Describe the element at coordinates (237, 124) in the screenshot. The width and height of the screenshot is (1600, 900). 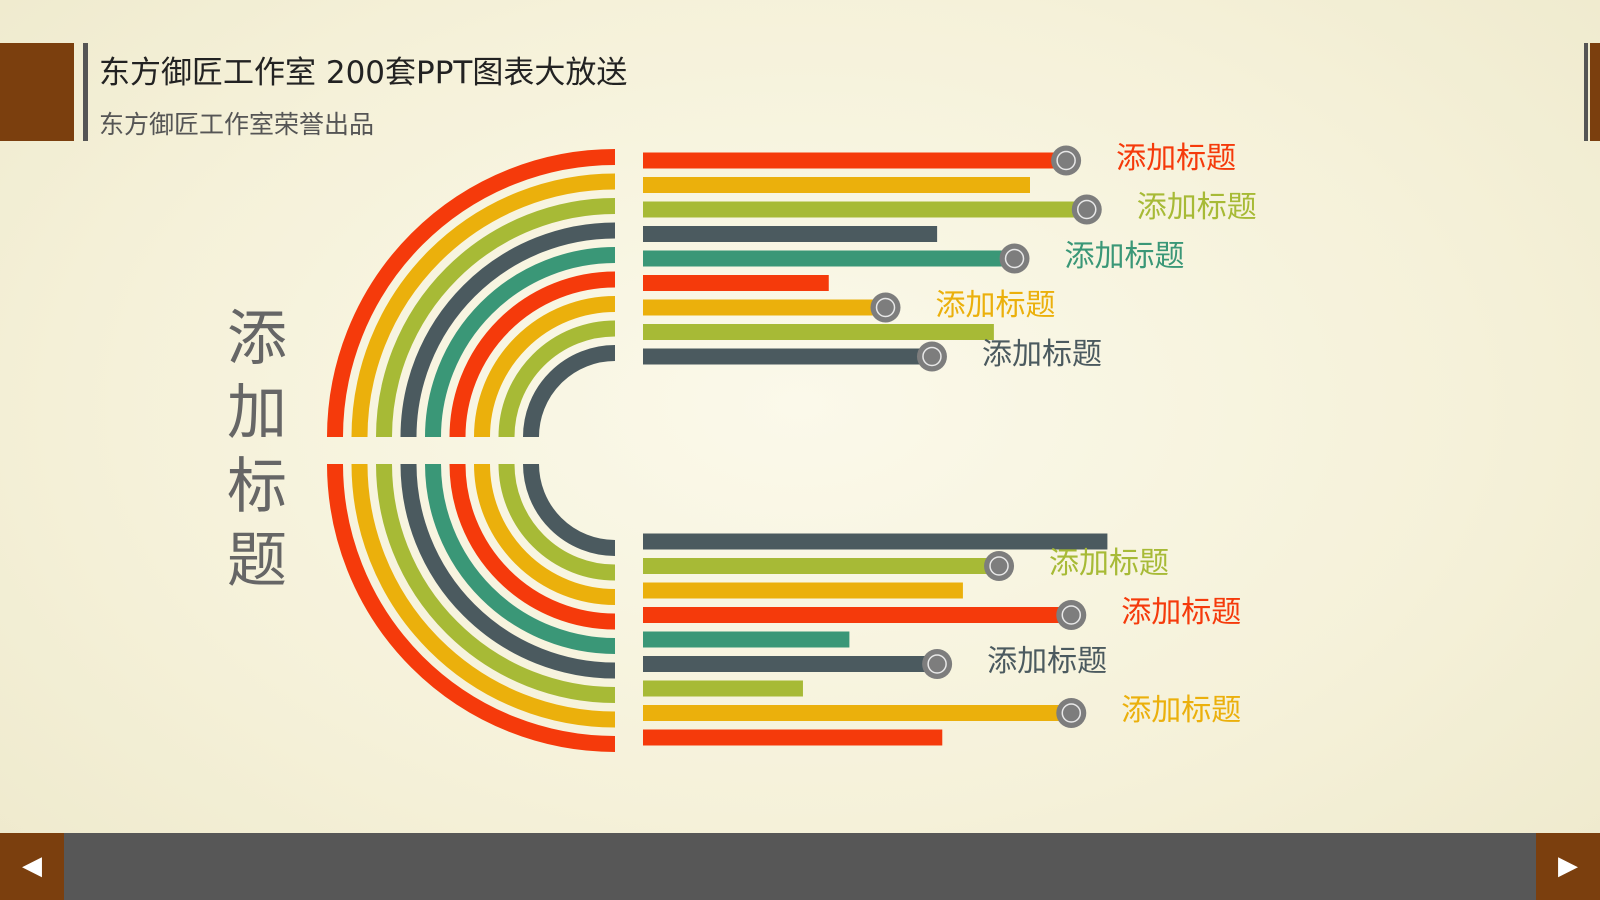
I see `page-subtitle: 东方御匠工作室荣誉出品` at that location.